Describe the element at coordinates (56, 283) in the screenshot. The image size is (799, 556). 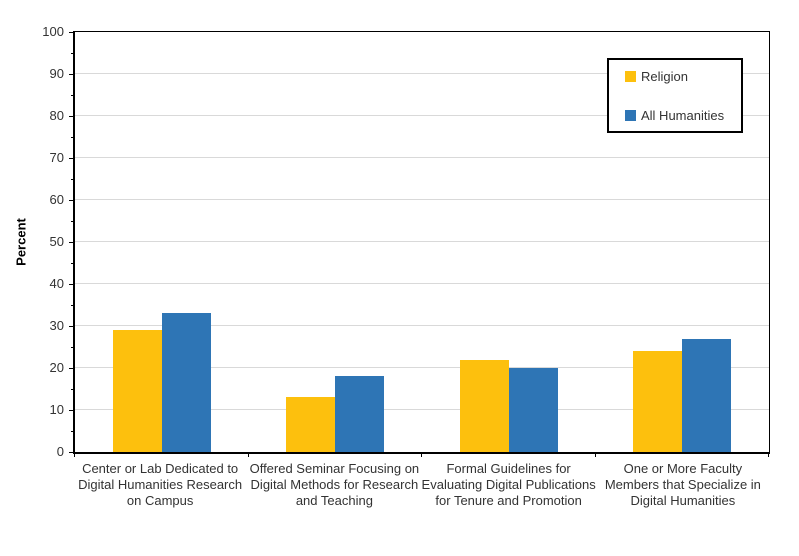
I see `y-tick-label-40: 40` at that location.